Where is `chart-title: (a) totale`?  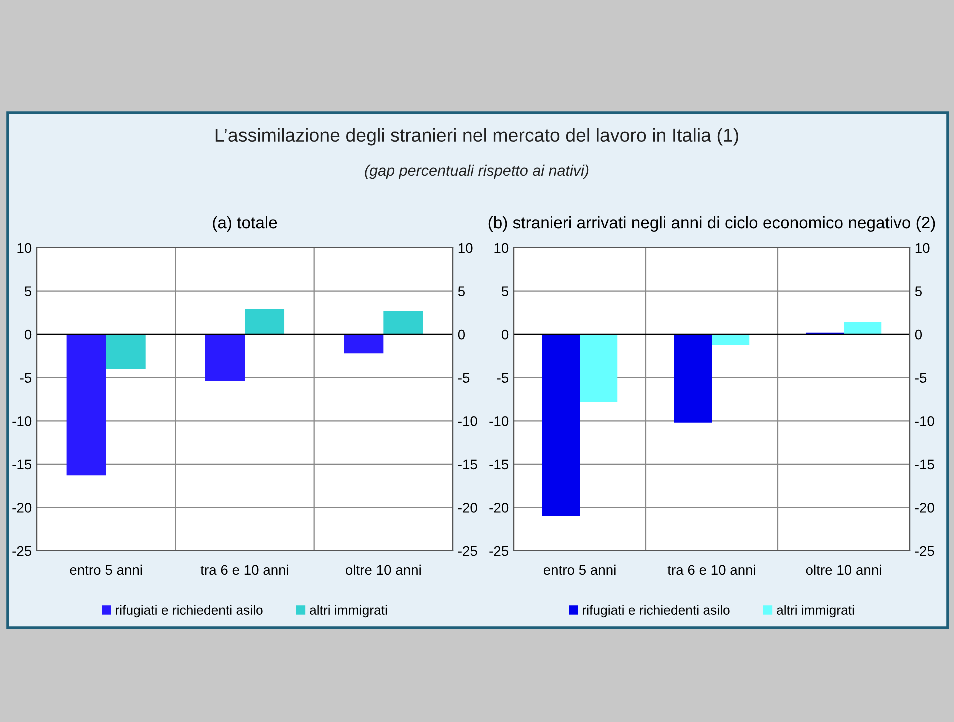 chart-title: (a) totale is located at coordinates (245, 224).